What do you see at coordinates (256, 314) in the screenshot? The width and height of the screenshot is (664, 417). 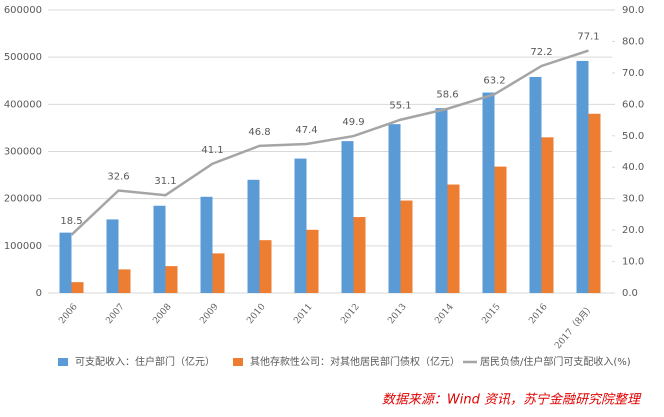 I see `x-tick-label: 2010` at bounding box center [256, 314].